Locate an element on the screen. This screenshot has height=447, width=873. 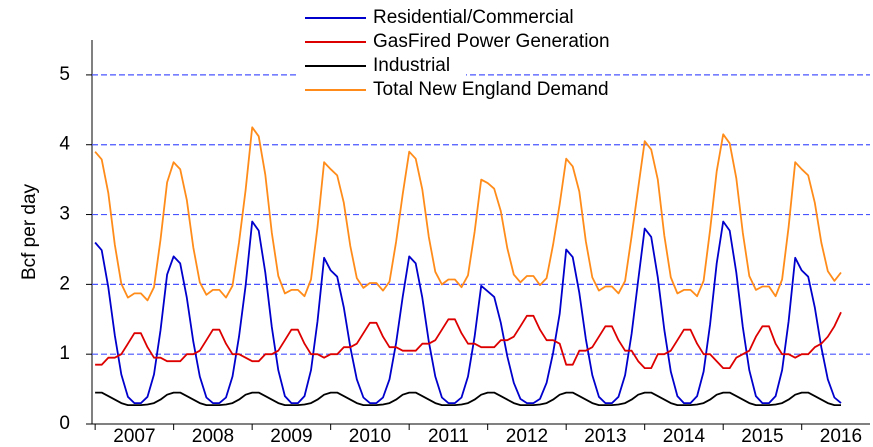
x-tick-label: 2007 is located at coordinates (134, 436).